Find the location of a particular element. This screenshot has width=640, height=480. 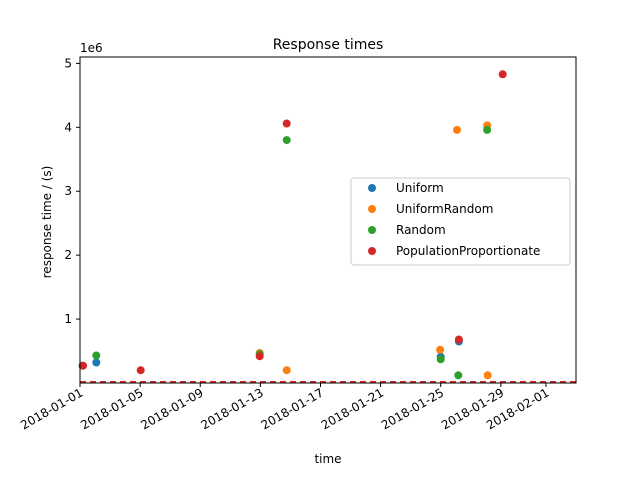

legend-box is located at coordinates (460, 221).